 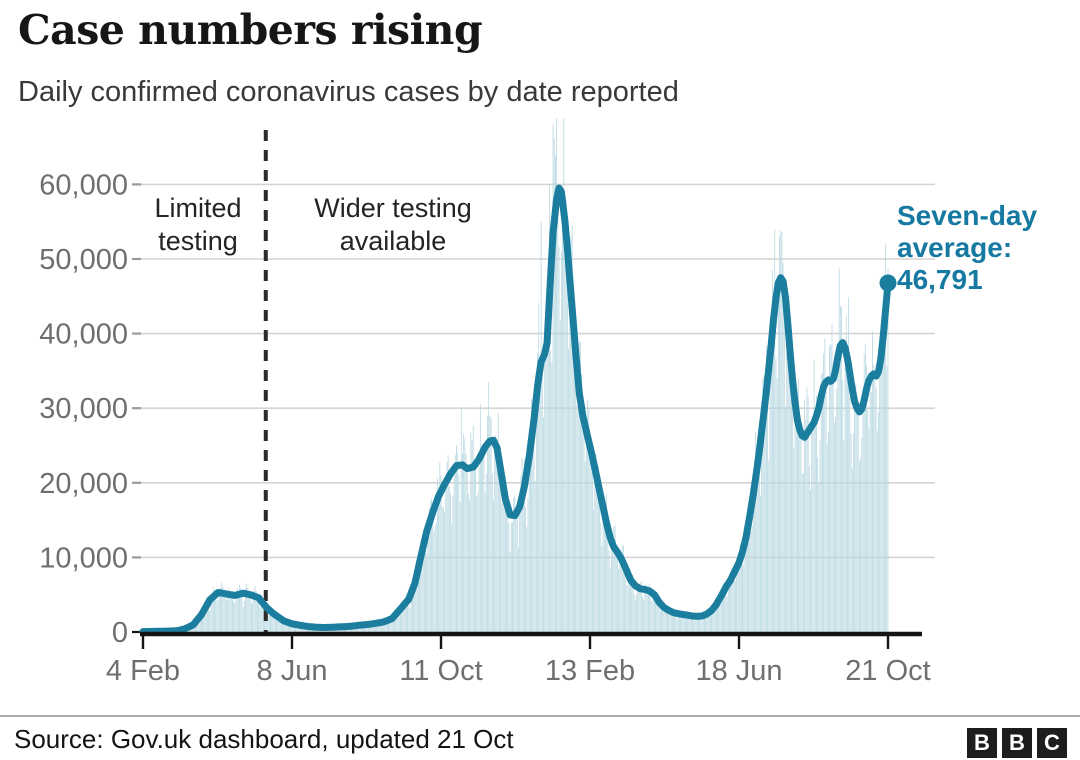 I want to click on annotation-limited-testing: Limited testing, so click(x=198, y=225).